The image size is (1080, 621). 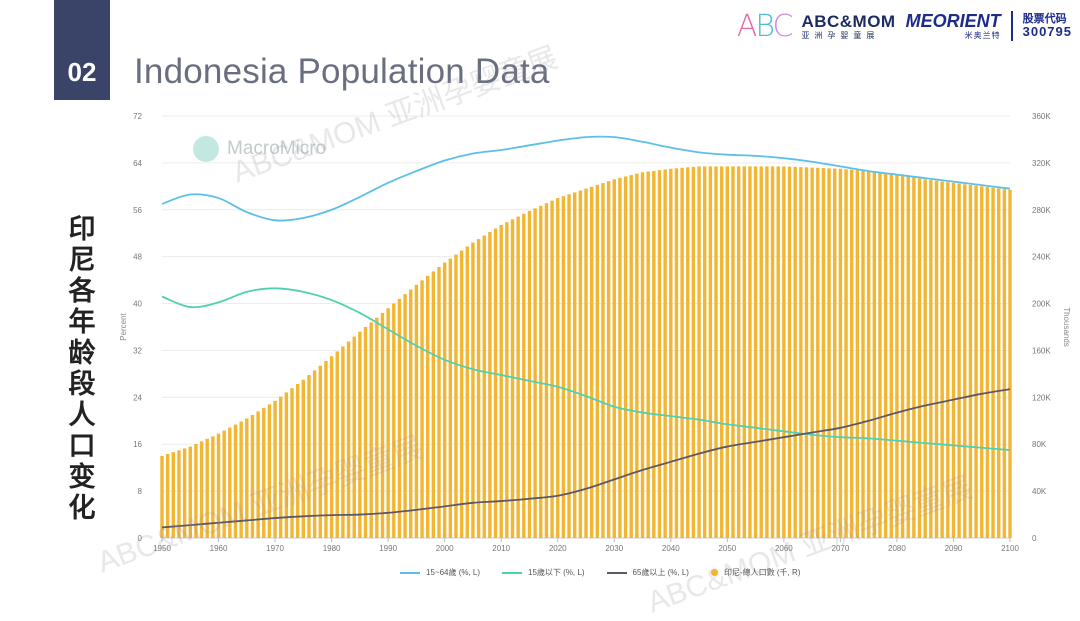 What do you see at coordinates (897, 548) in the screenshot?
I see `x-tick-label: 2080` at bounding box center [897, 548].